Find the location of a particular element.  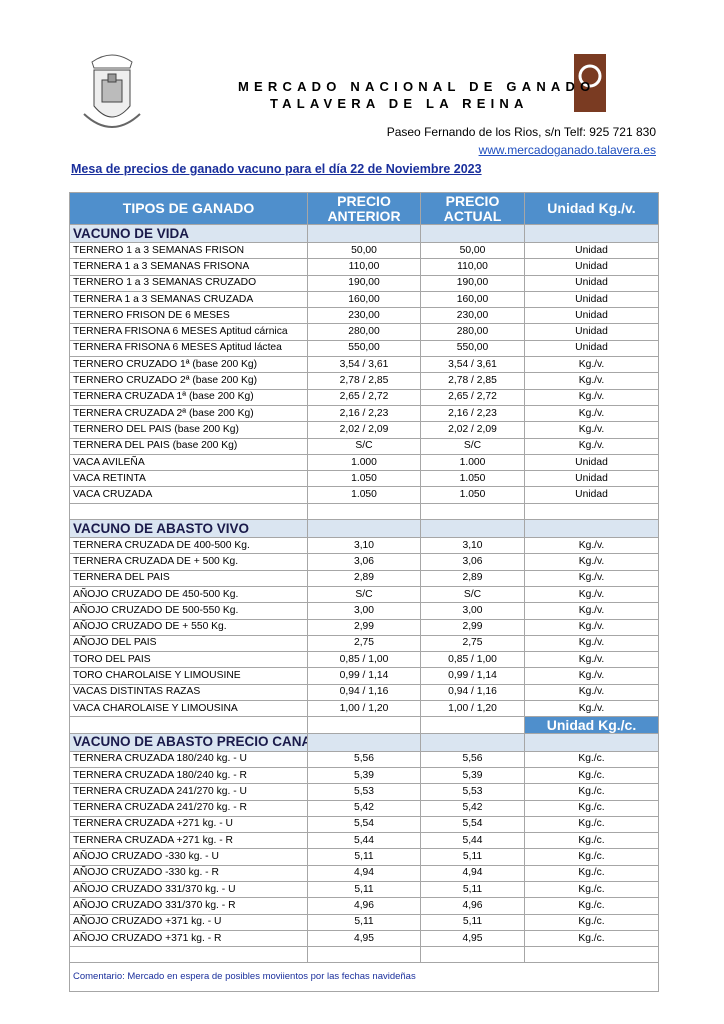

previous-price: 2,78 / 2,85 is located at coordinates (364, 381).